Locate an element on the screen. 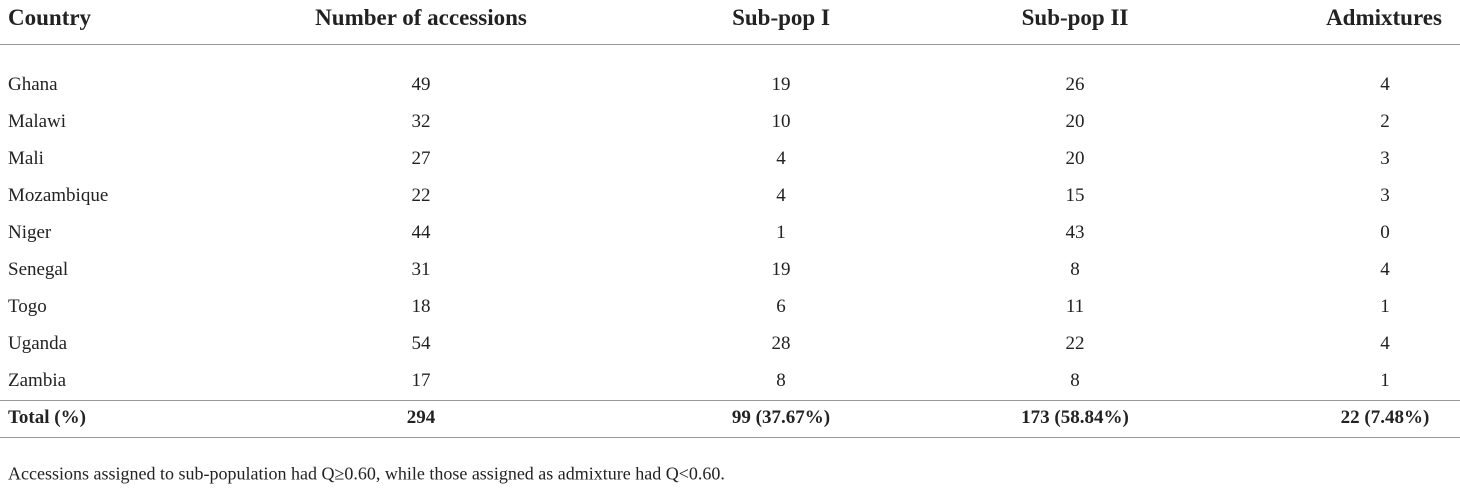 The width and height of the screenshot is (1460, 492). total-cell: 173 (58.84%) is located at coordinates (1075, 417).